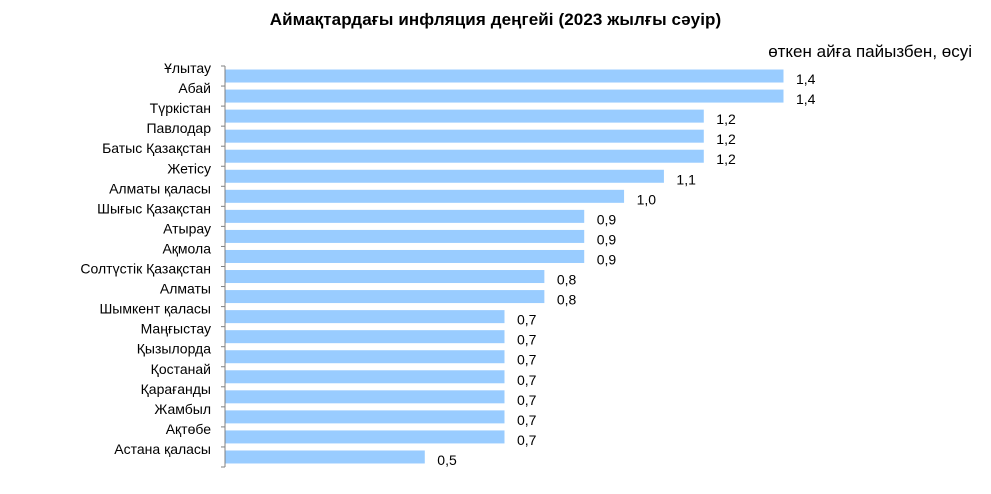 The width and height of the screenshot is (991, 494). What do you see at coordinates (178, 128) in the screenshot?
I see `category-label: Павлодар` at bounding box center [178, 128].